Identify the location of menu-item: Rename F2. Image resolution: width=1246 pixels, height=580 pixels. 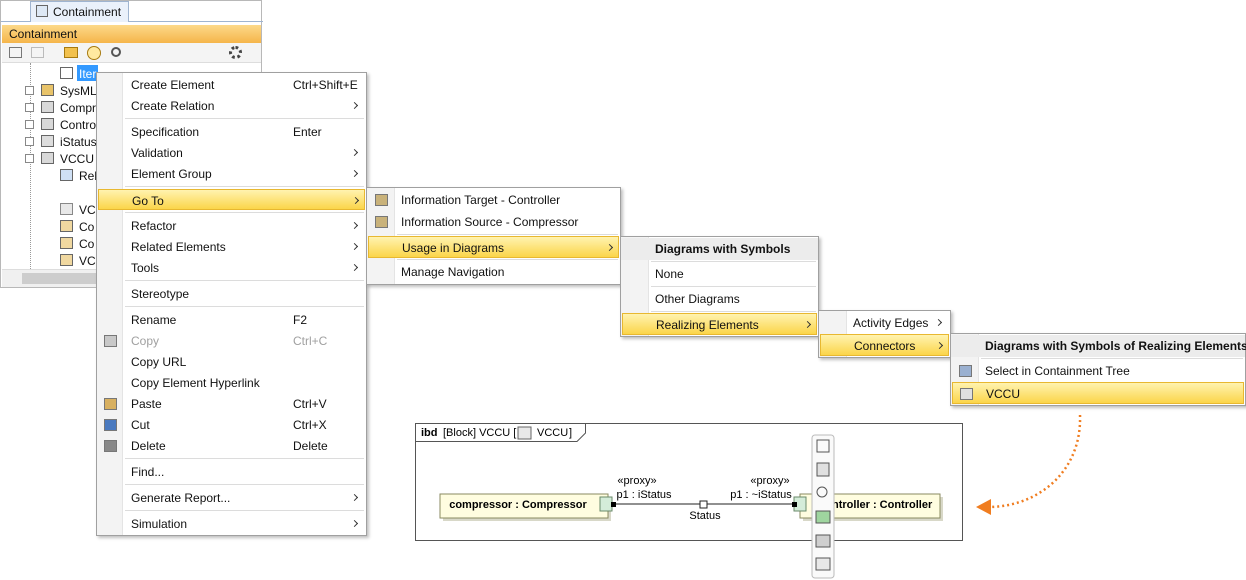
(231, 319).